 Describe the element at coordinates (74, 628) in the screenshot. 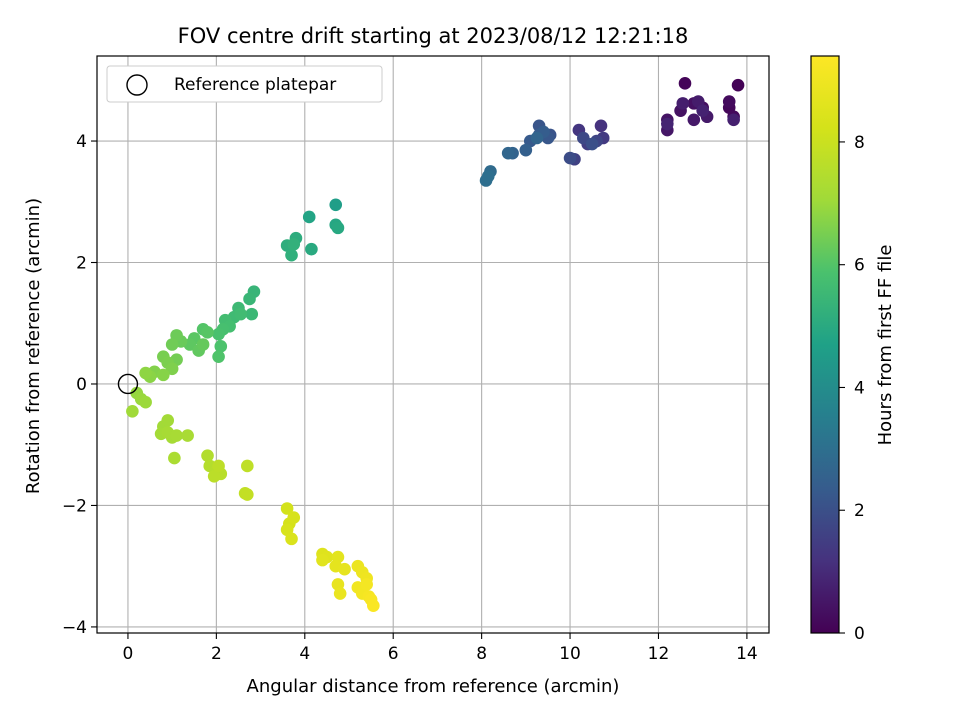

I see `y-tick-label: −4` at that location.